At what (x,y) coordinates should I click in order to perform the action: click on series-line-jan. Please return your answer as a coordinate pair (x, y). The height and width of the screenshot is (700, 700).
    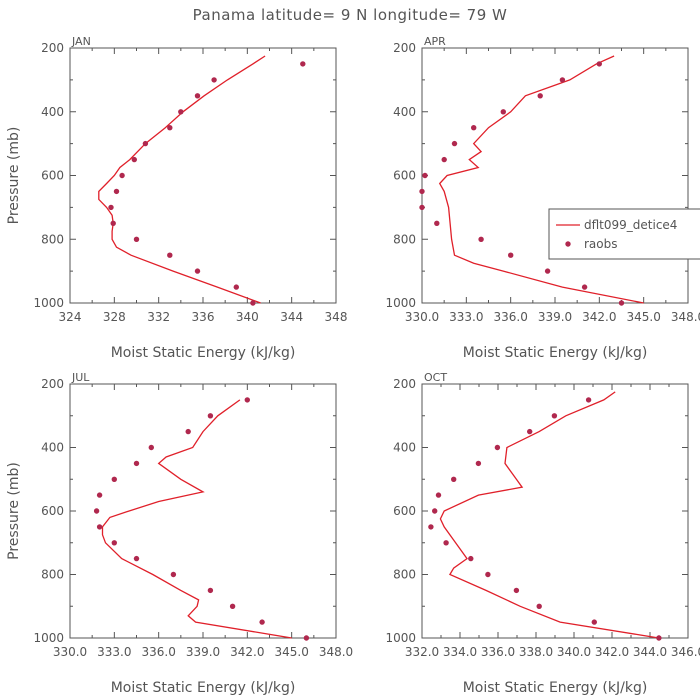
    Looking at the image, I should click on (182, 179).